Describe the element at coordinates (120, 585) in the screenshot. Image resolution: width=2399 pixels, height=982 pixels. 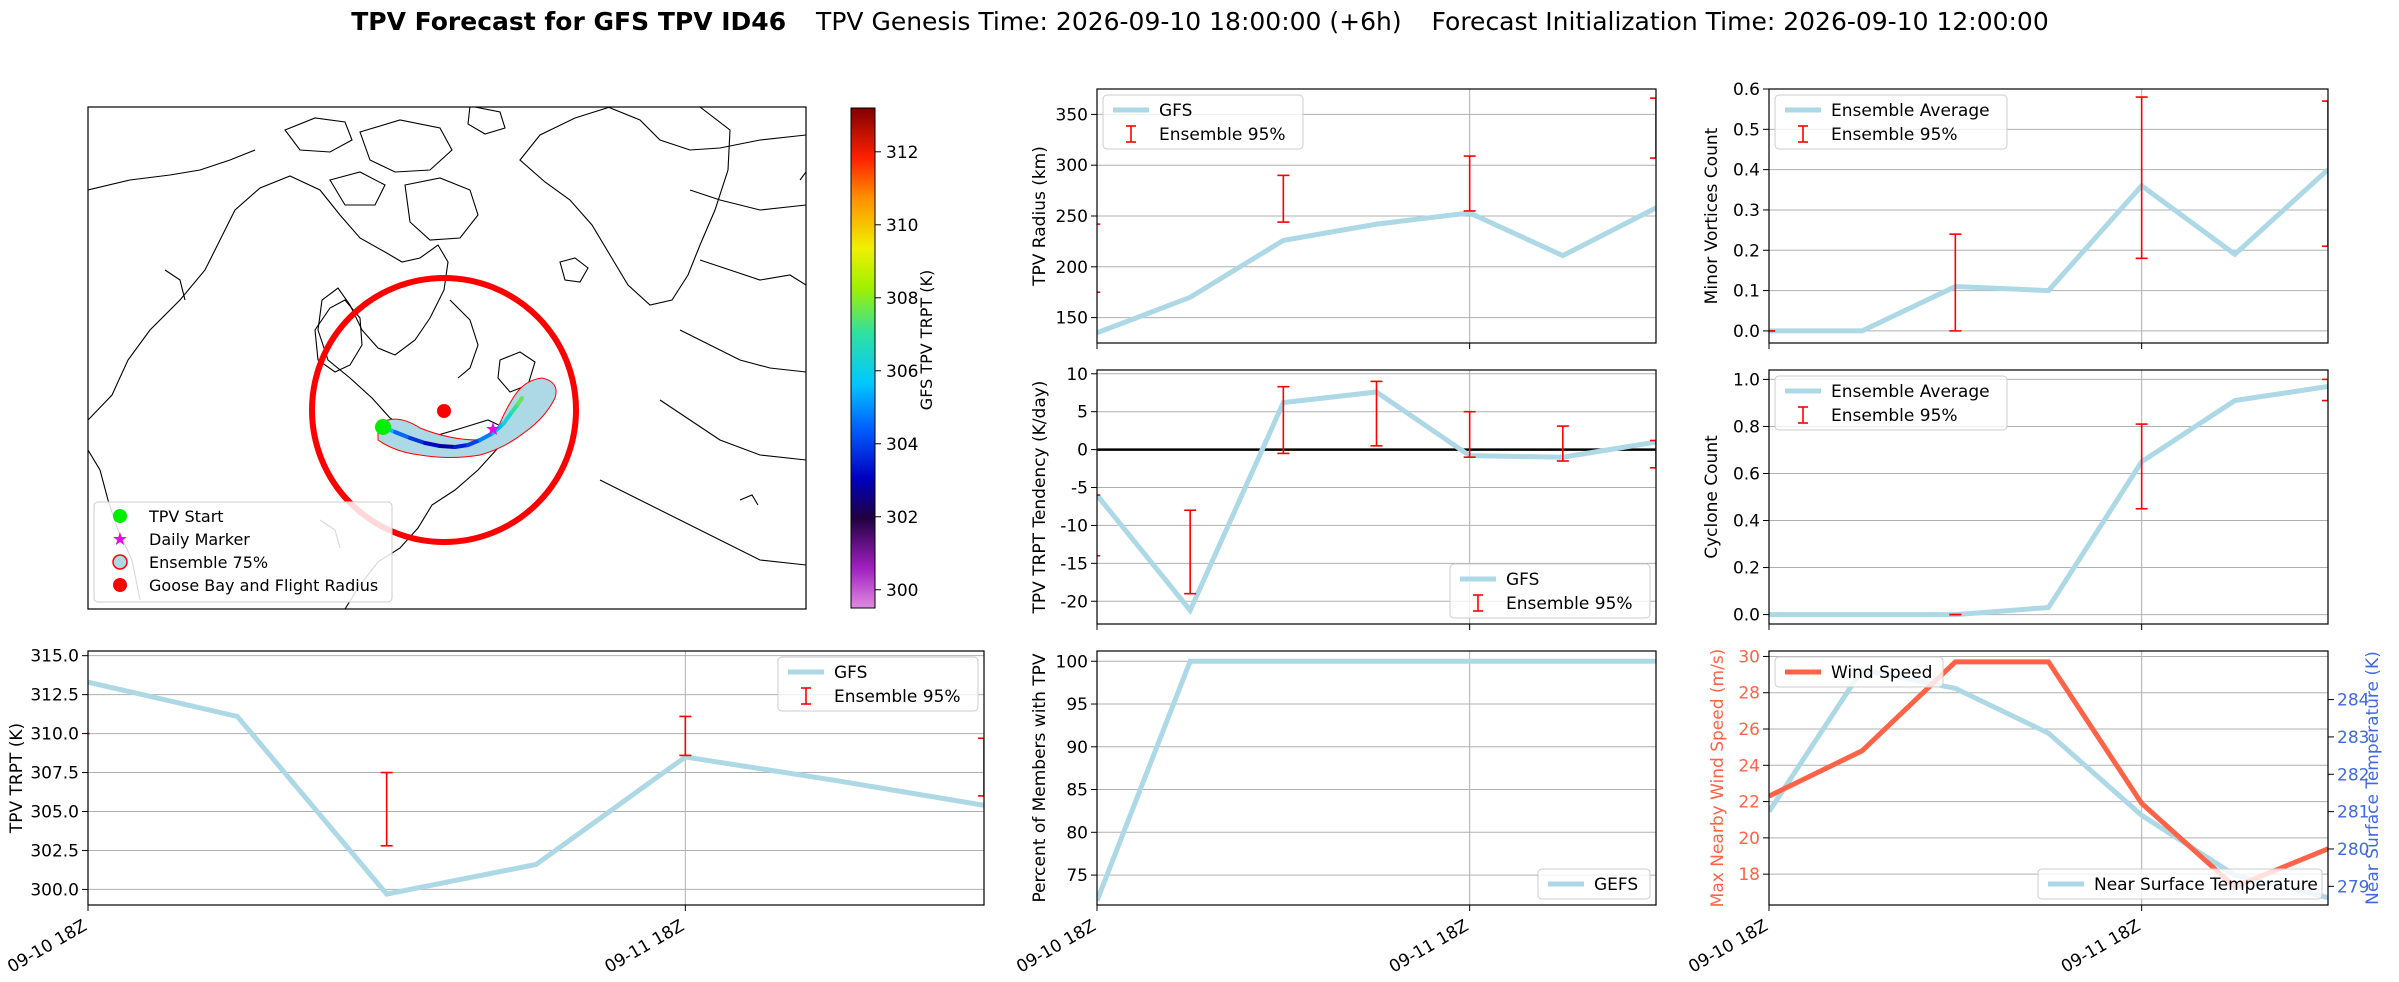
I see `legend-goose-bay-icon` at that location.